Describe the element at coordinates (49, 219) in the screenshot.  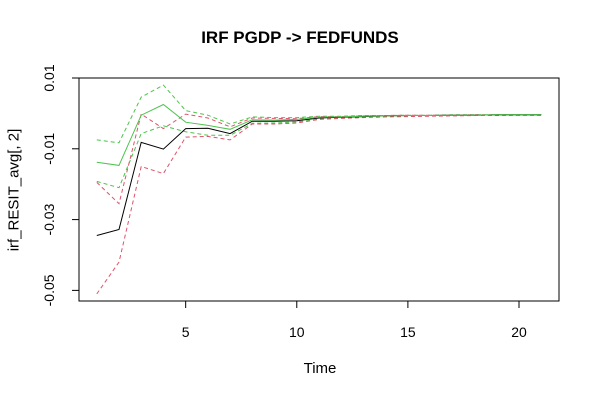
I see `y-tick-label: -0.03` at that location.